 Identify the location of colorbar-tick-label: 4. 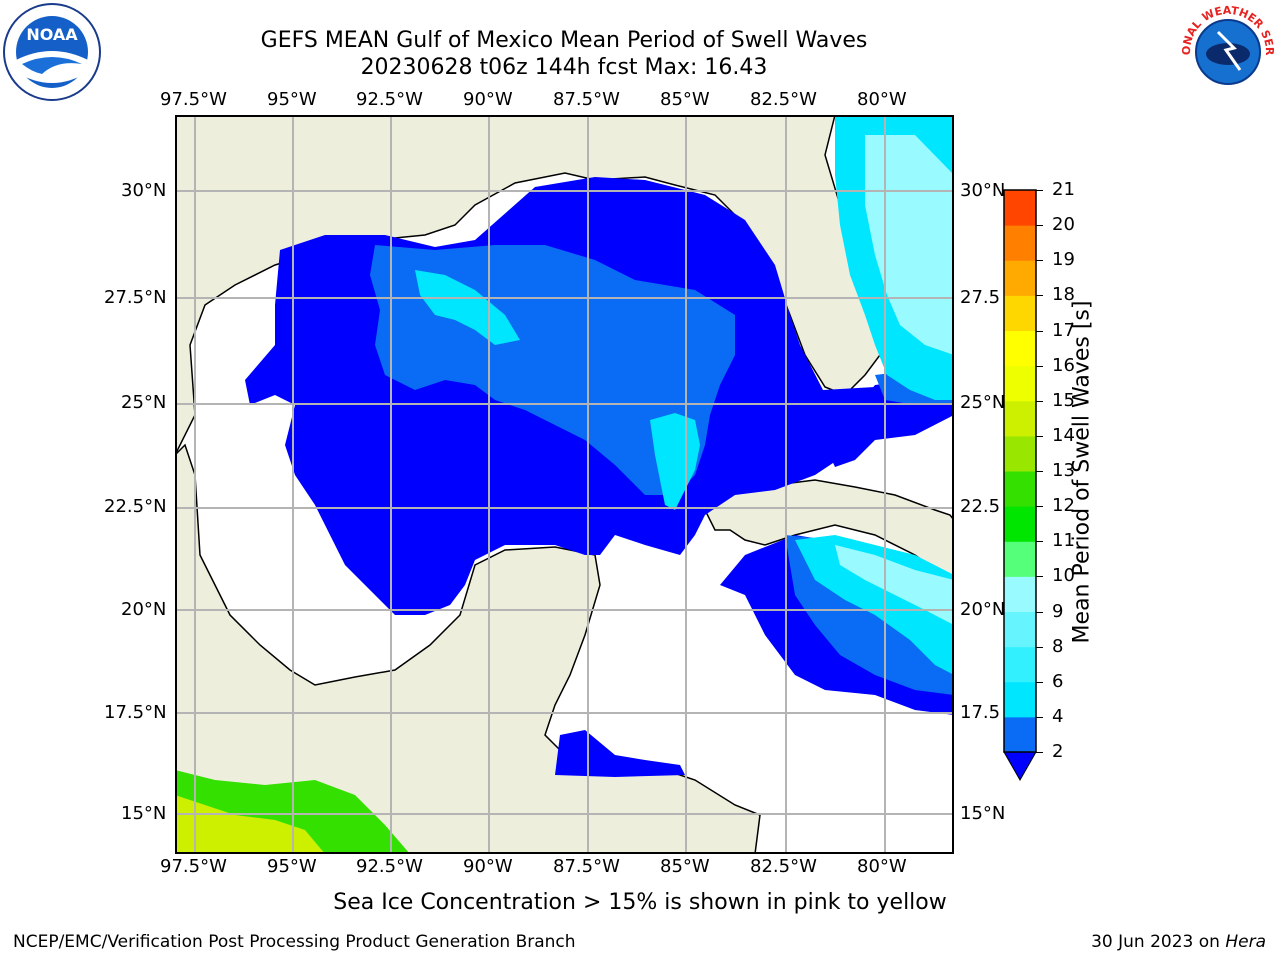
(1058, 716).